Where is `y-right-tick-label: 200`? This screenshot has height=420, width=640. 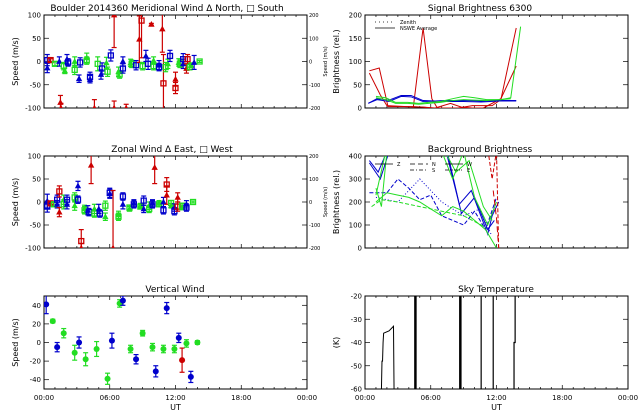
y-right-tick-label: 200 is located at coordinates (314, 16).